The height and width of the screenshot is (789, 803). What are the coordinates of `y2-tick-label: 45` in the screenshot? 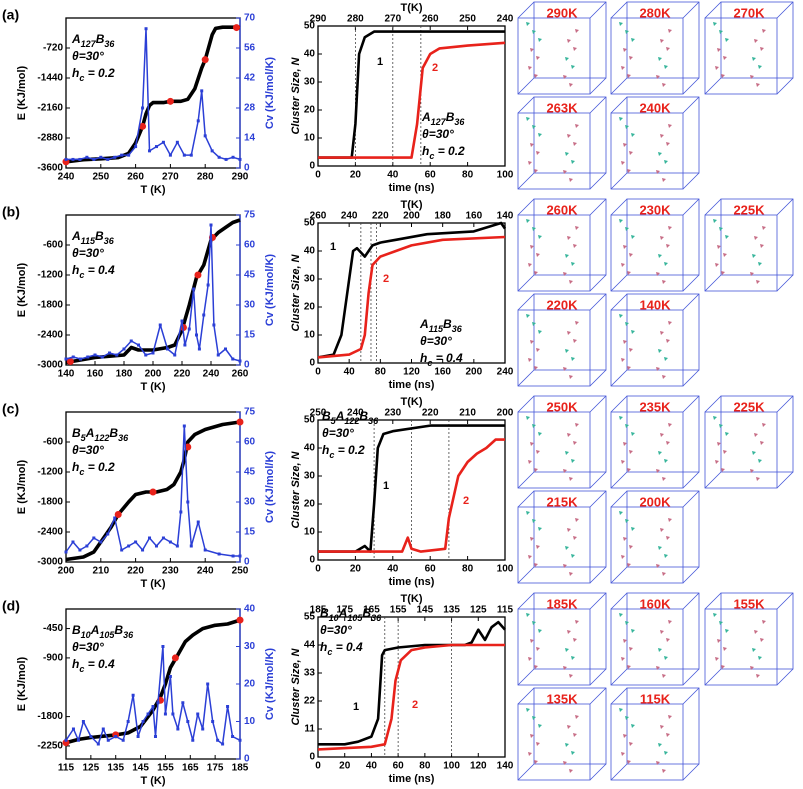 It's located at (250, 472).